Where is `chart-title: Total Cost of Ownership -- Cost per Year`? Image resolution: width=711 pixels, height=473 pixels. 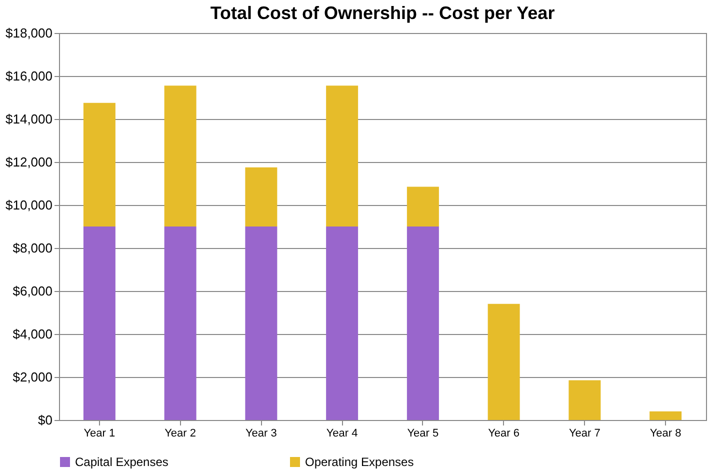 chart-title: Total Cost of Ownership -- Cost per Year is located at coordinates (382, 13).